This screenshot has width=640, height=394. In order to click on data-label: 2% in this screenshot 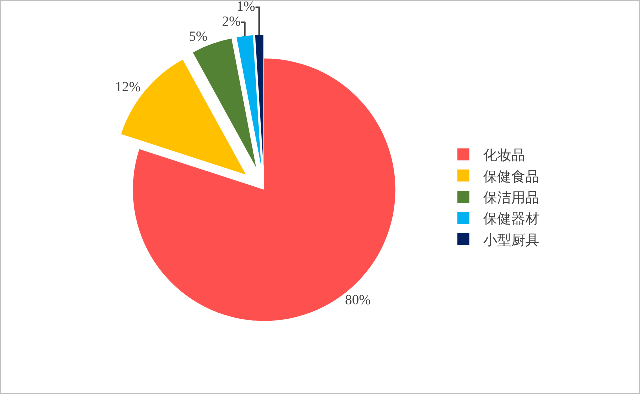, I will do `click(232, 22)`.